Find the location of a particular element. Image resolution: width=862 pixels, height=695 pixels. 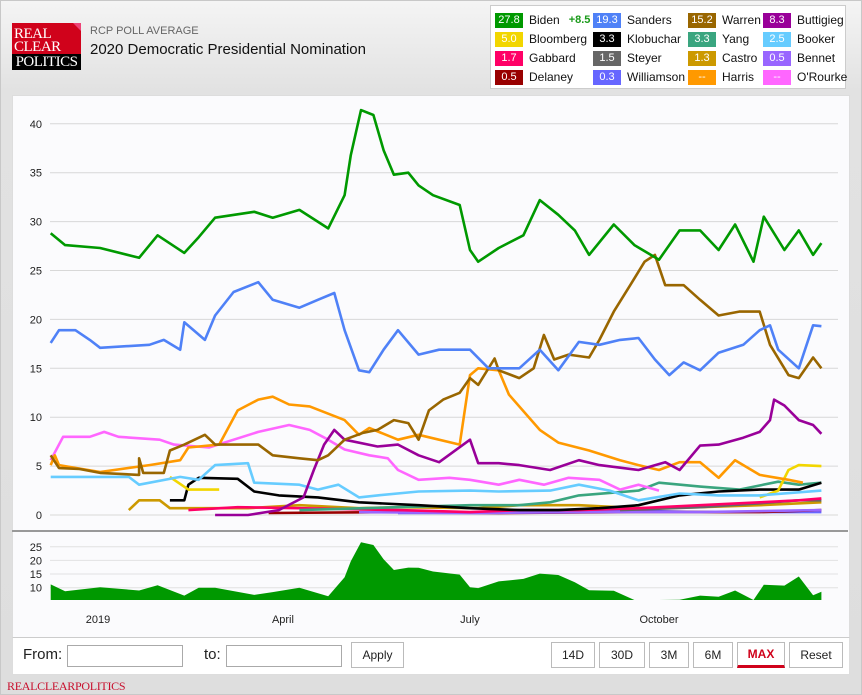

spread-tick-label: 15 is located at coordinates (36, 575).